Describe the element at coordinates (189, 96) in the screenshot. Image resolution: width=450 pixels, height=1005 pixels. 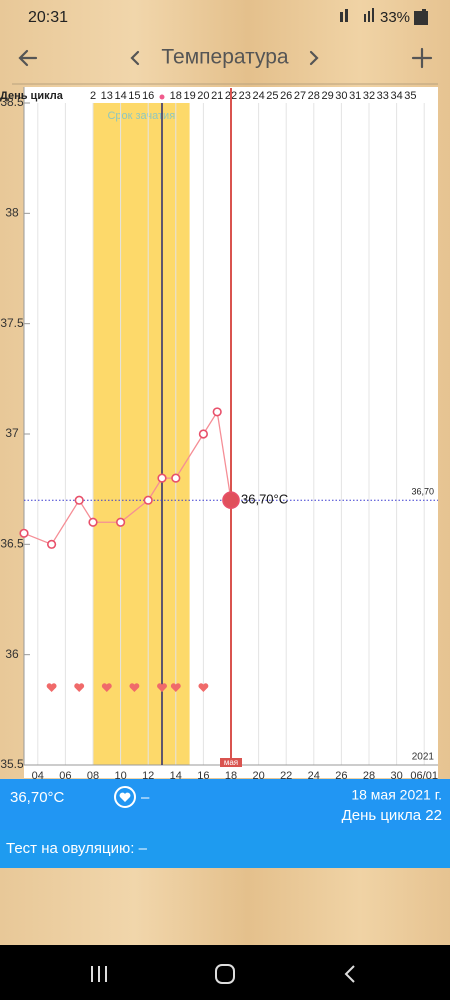
I see `cycle-day: 19` at that location.